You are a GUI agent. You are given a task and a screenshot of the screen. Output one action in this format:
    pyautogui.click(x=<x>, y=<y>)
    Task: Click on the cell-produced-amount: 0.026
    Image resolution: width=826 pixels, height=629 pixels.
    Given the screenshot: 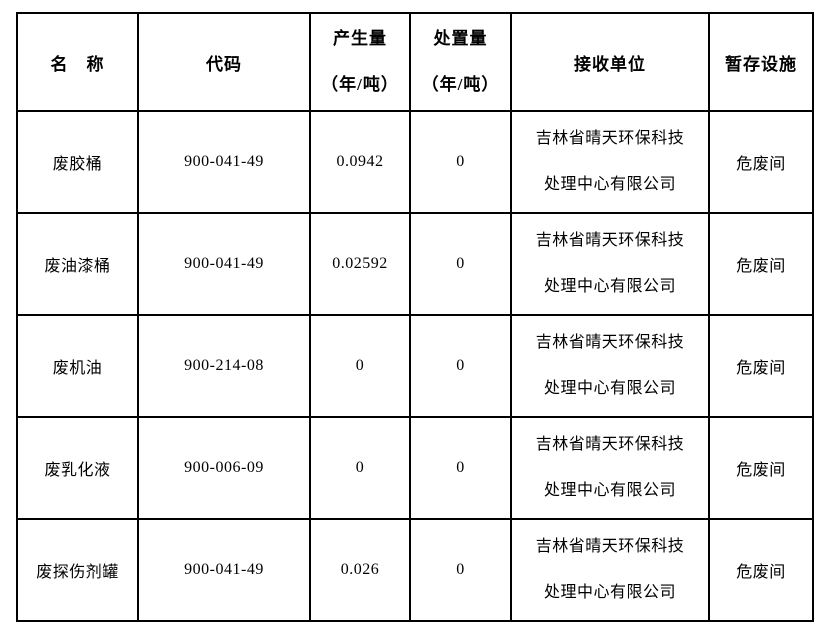 What is the action you would take?
    pyautogui.click(x=360, y=570)
    